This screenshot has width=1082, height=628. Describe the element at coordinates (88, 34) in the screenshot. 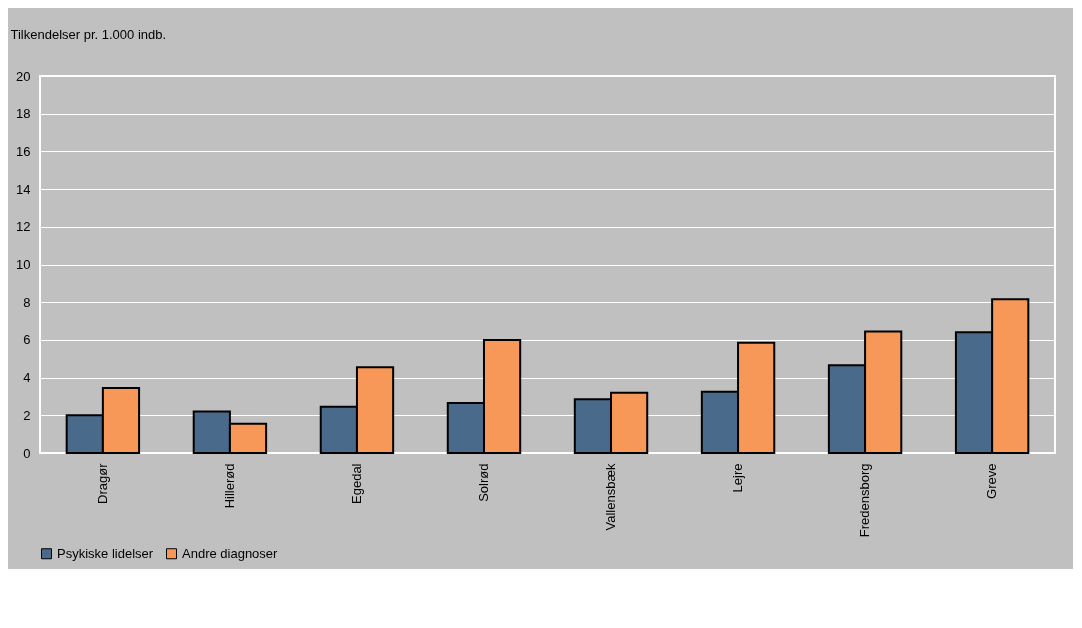

I see `y-axis-title: Tilkendelser pr. 1.000 indb.` at that location.